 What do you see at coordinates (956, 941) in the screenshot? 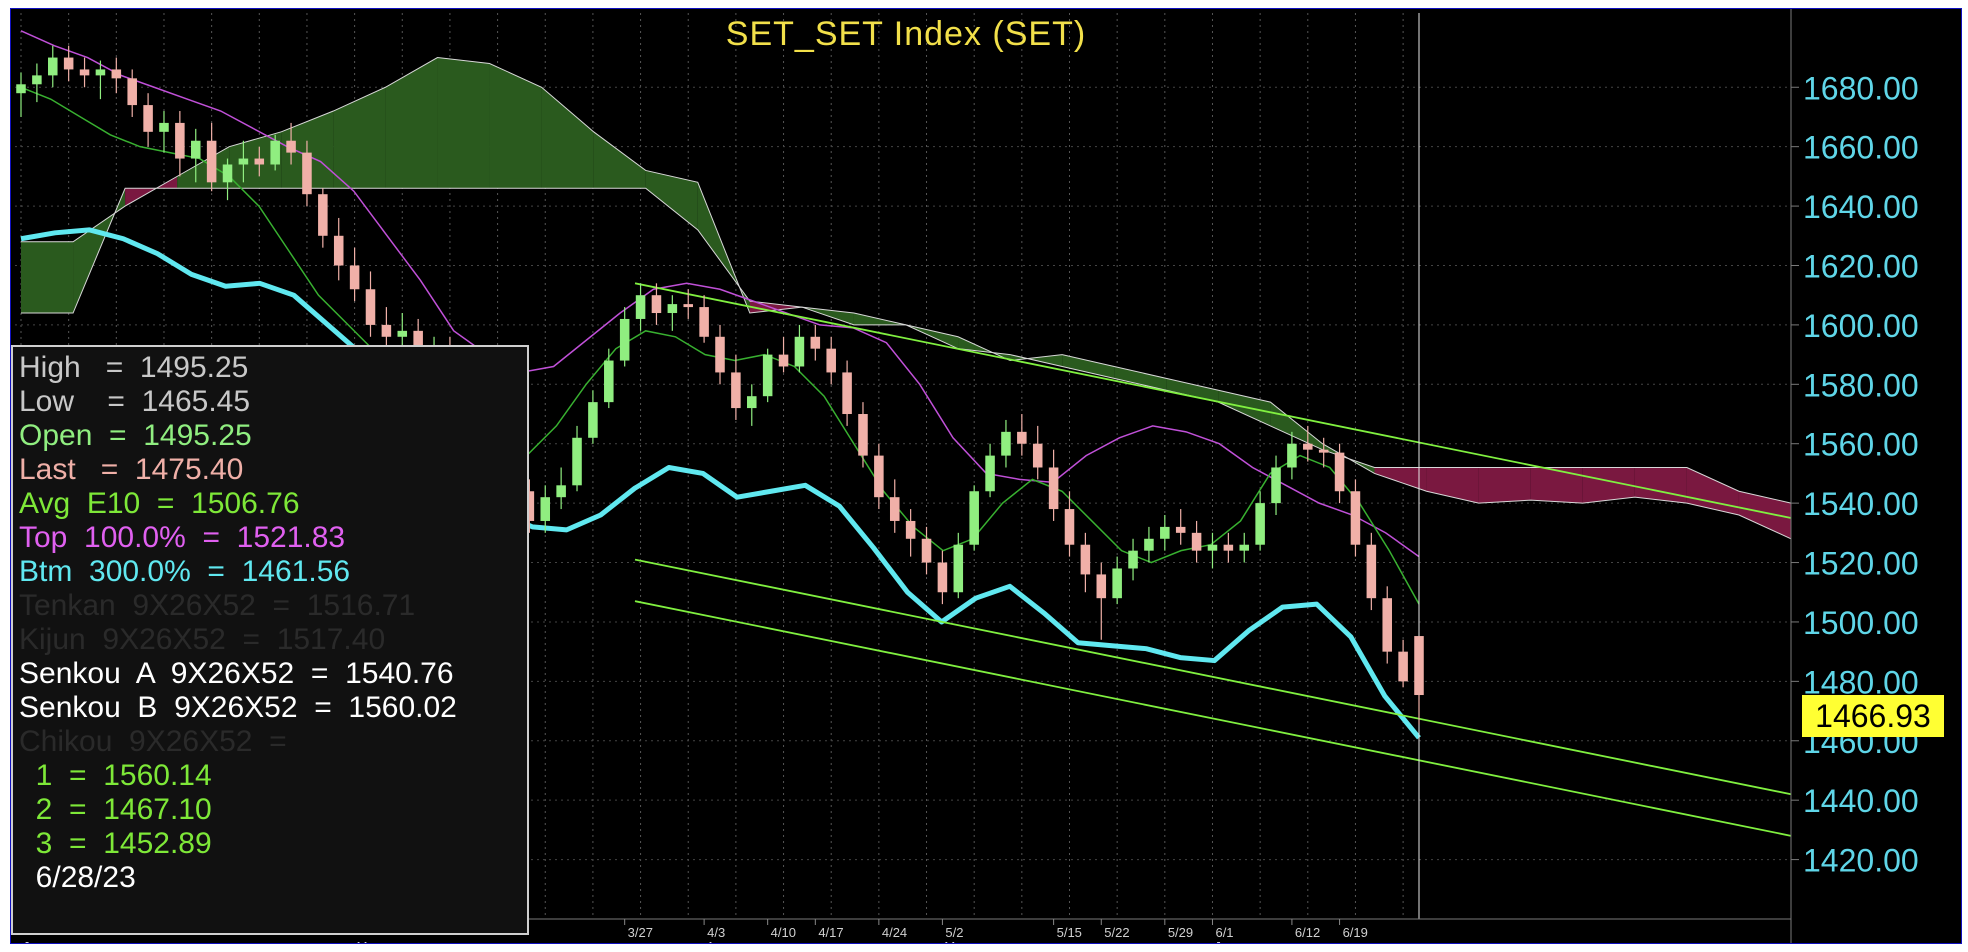
I see `month-label: May` at bounding box center [956, 941].